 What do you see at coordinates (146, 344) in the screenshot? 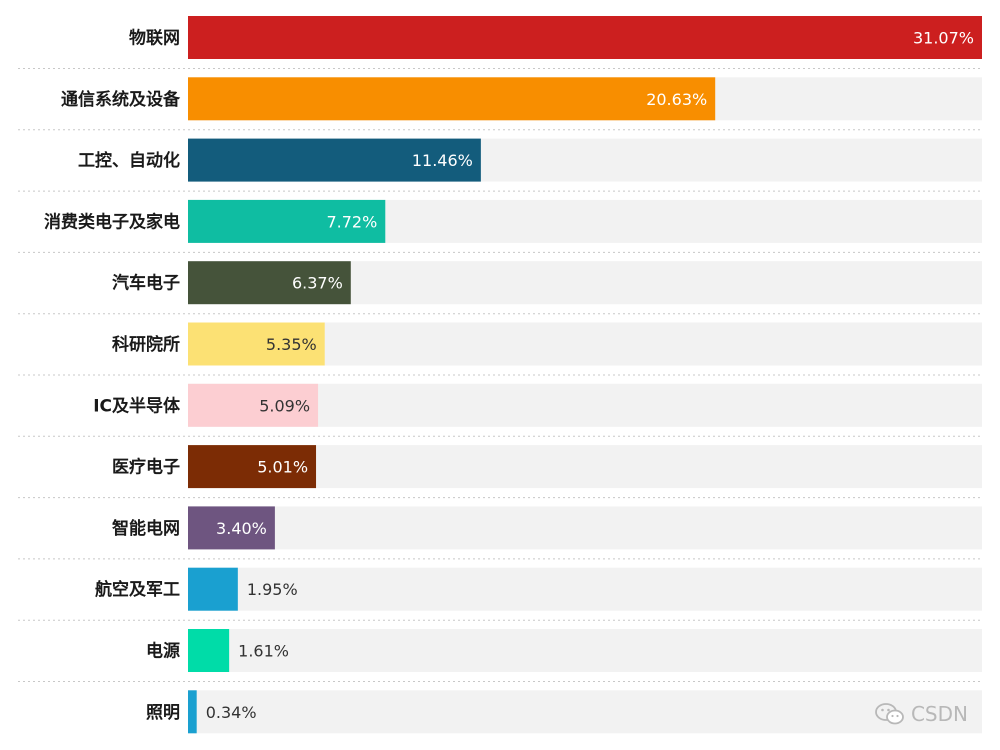
I see `category-label: 科研院所` at bounding box center [146, 344].